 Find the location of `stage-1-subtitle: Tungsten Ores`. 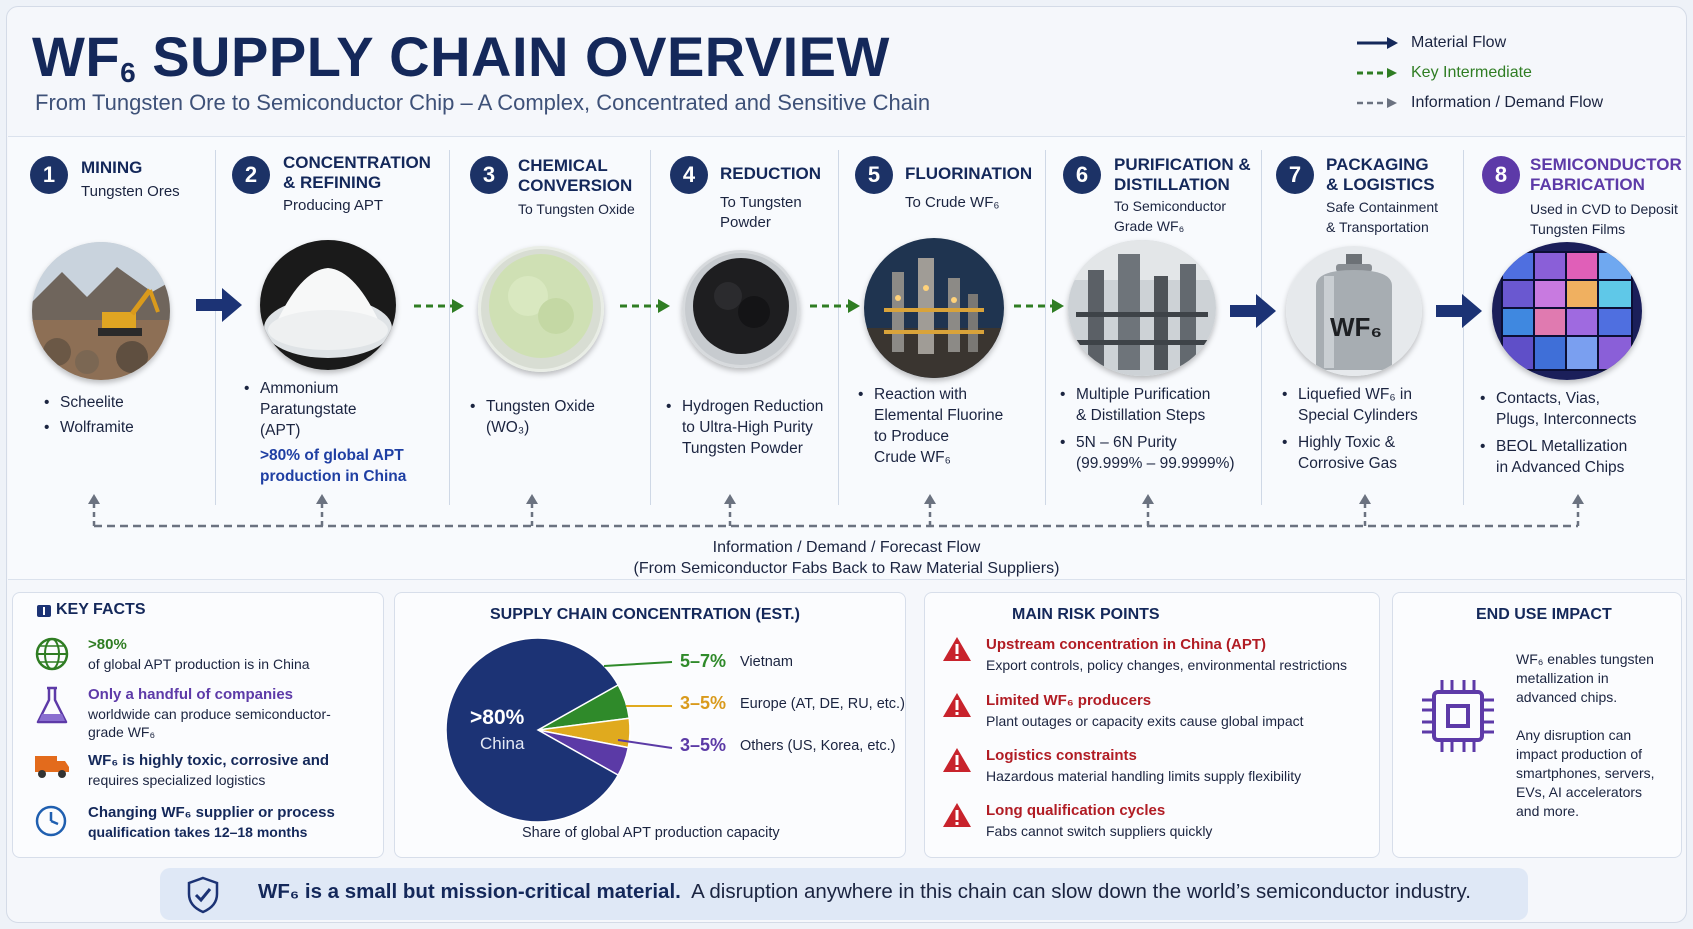

stage-1-subtitle: Tungsten Ores is located at coordinates (130, 191).